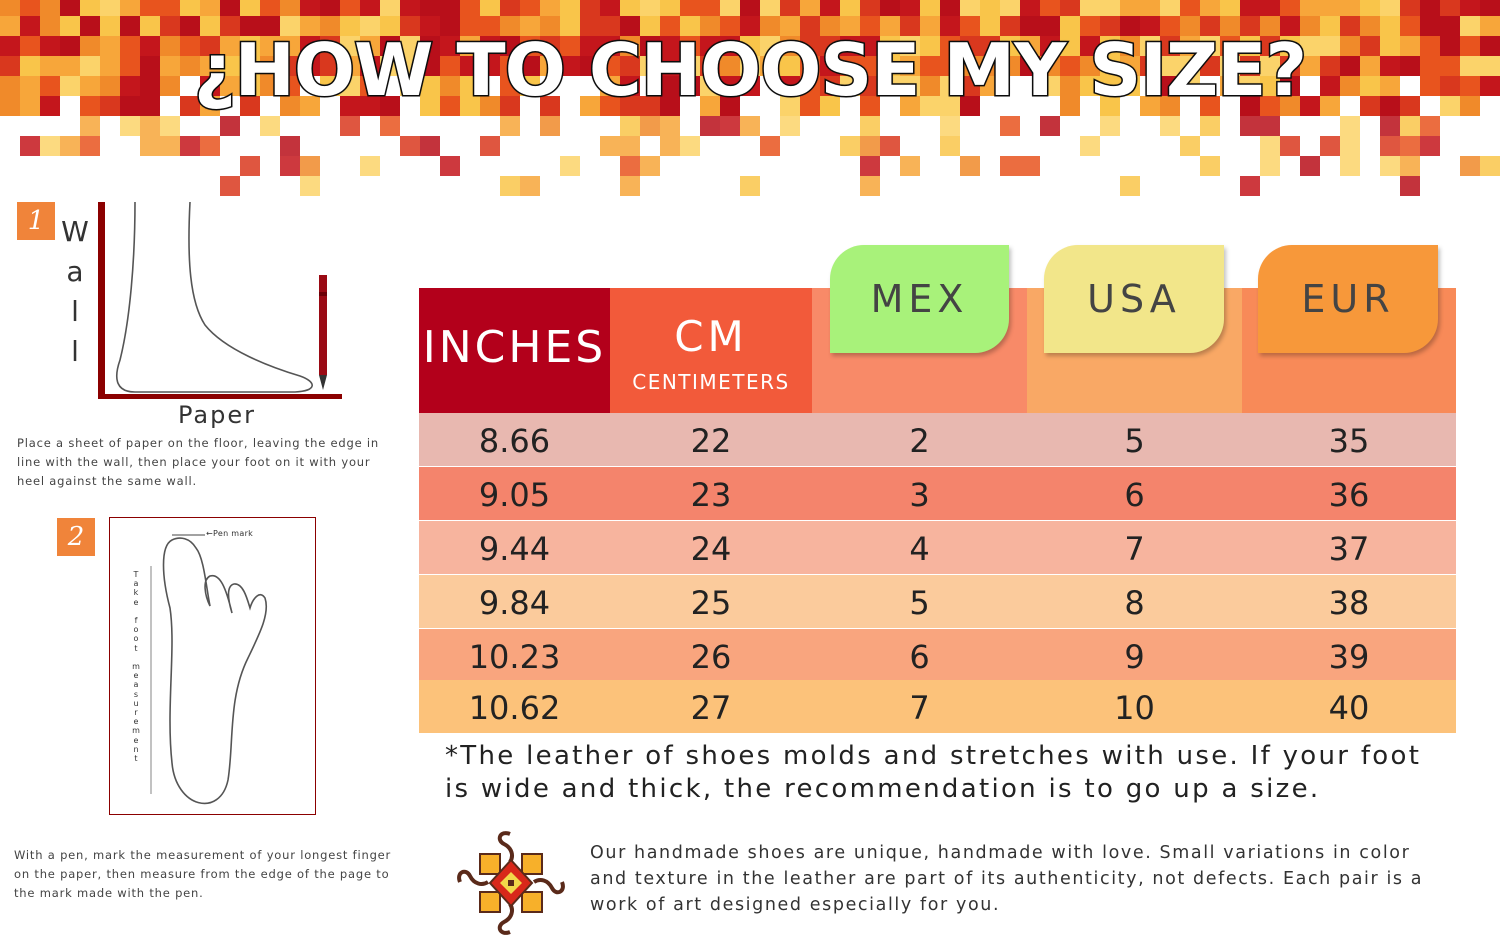 This screenshot has width=1500, height=946. I want to click on cell-eur: 38, so click(1349, 603).